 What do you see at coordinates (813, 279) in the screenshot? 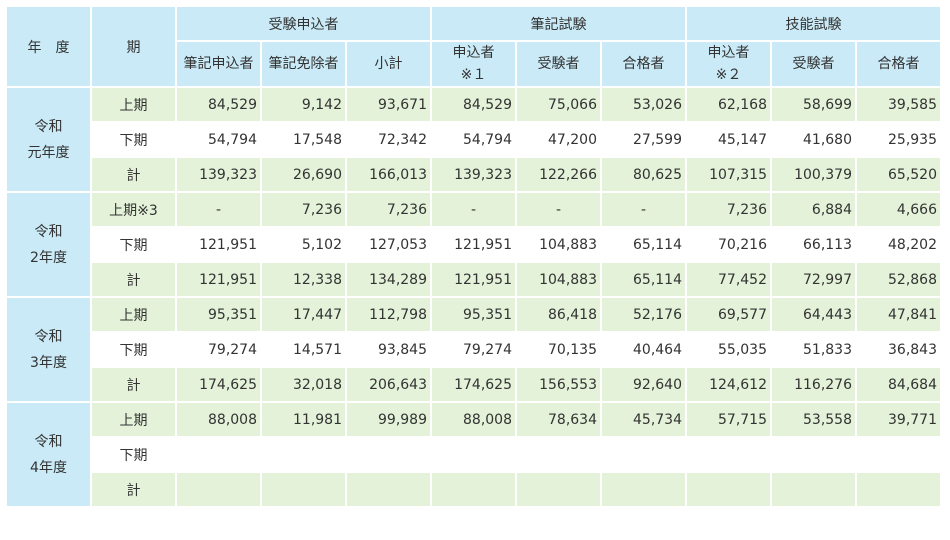
I see `value-cell: 72,997` at bounding box center [813, 279].